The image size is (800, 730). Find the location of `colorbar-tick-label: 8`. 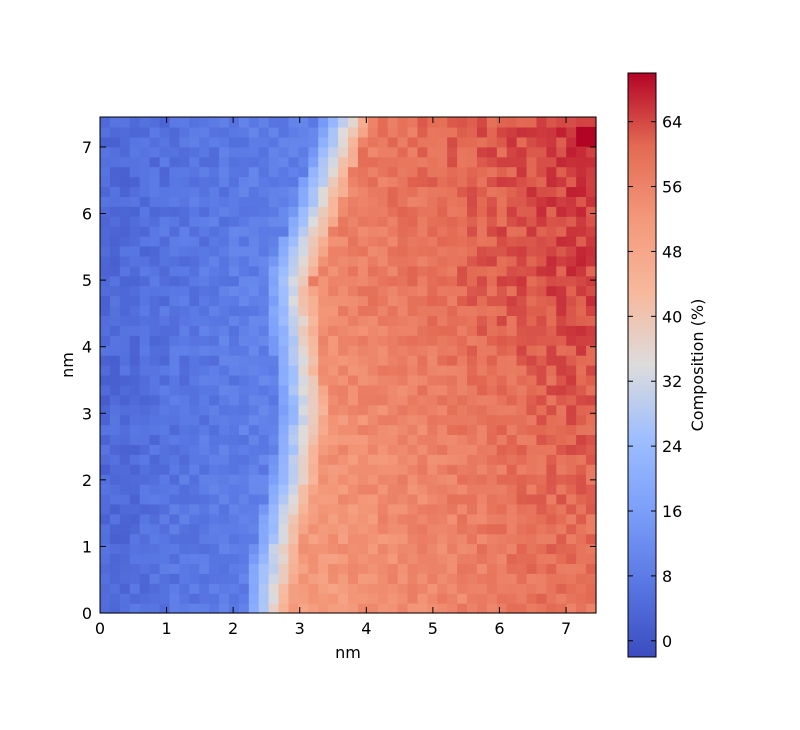

colorbar-tick-label: 8 is located at coordinates (667, 576).